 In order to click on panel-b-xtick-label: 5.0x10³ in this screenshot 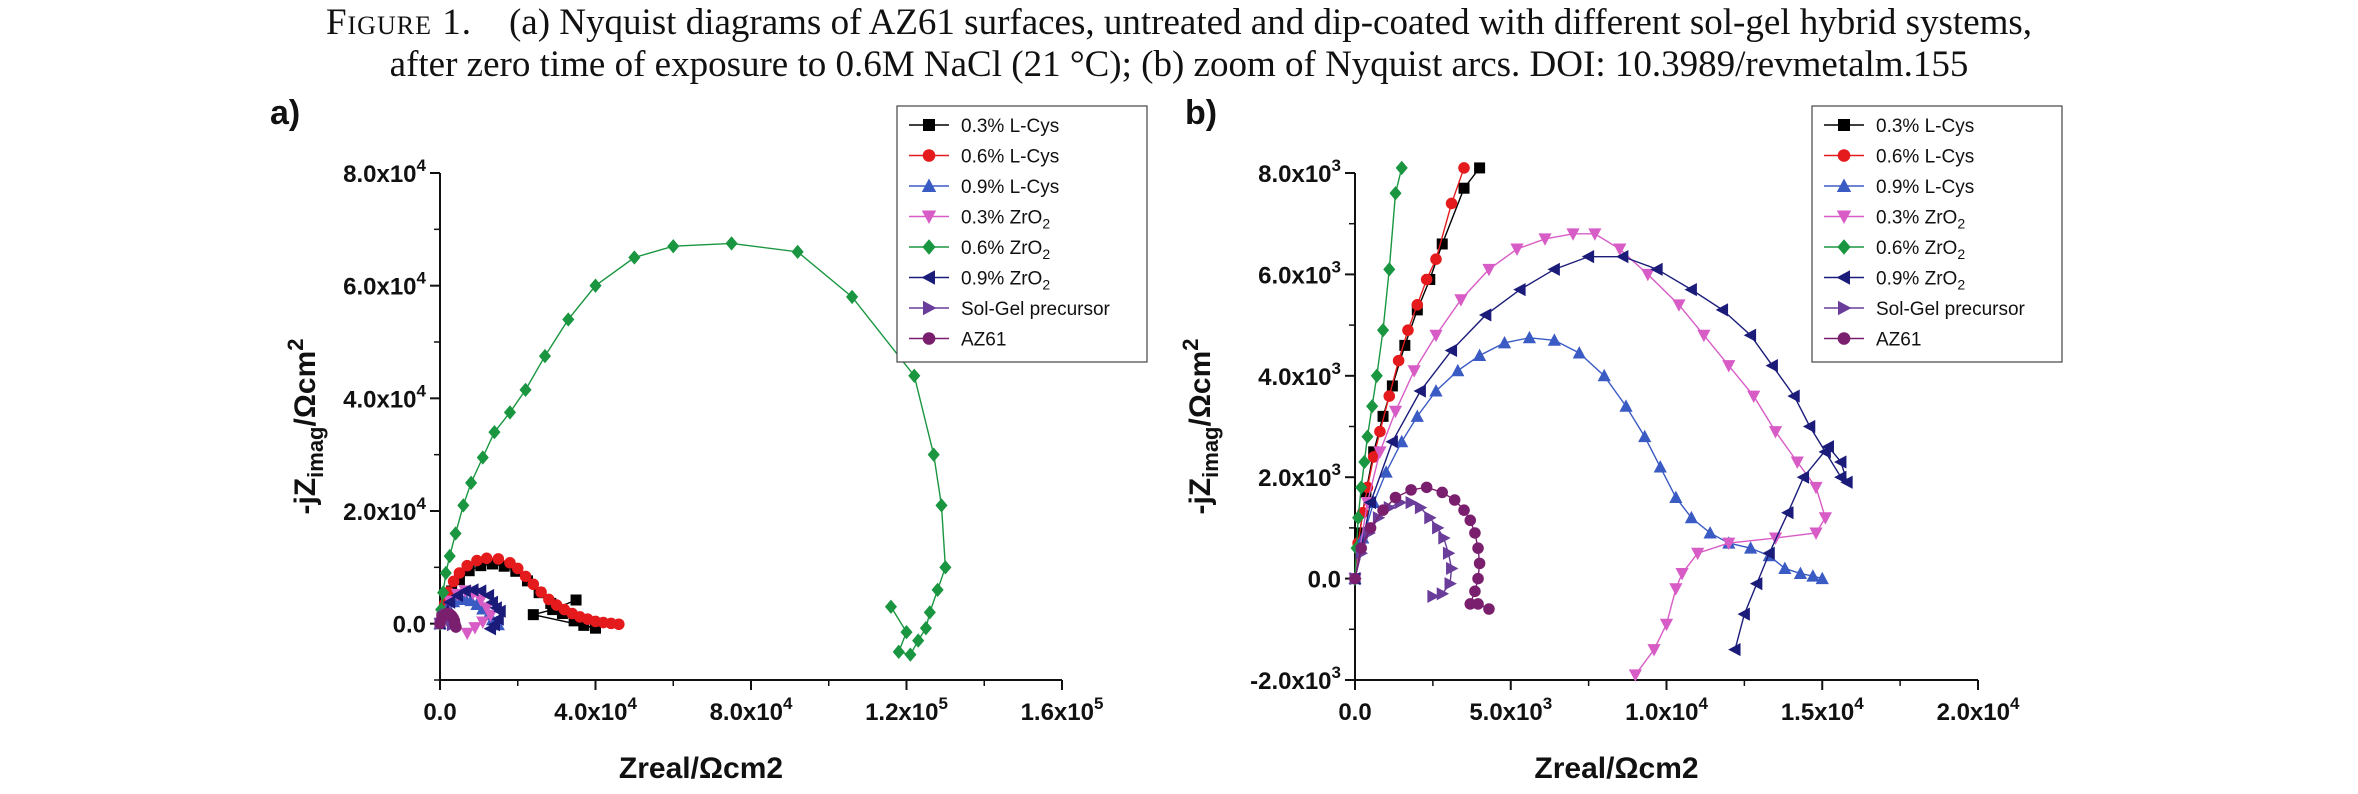, I will do `click(1510, 710)`.